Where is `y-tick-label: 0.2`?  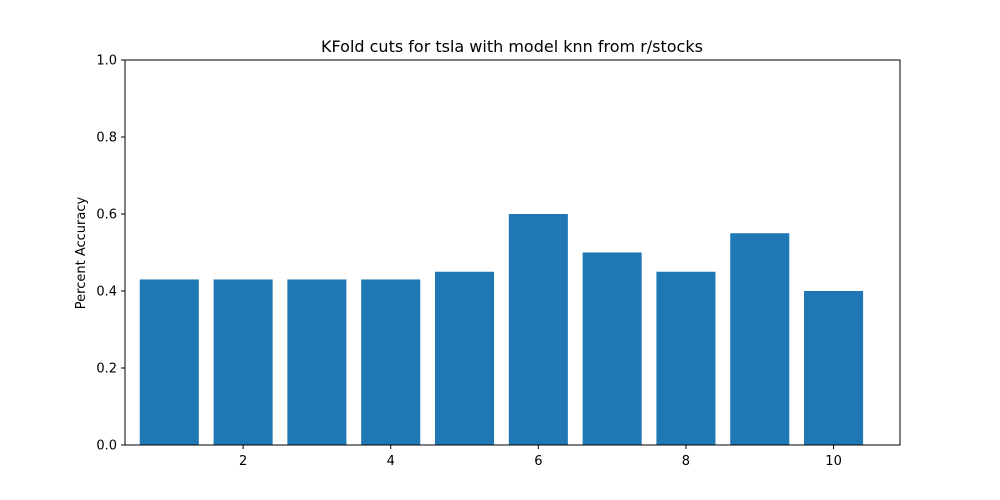 y-tick-label: 0.2 is located at coordinates (106, 369).